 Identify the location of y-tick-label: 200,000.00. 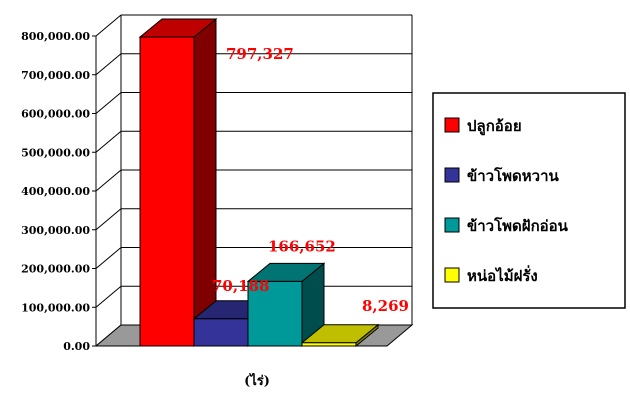
(55, 269).